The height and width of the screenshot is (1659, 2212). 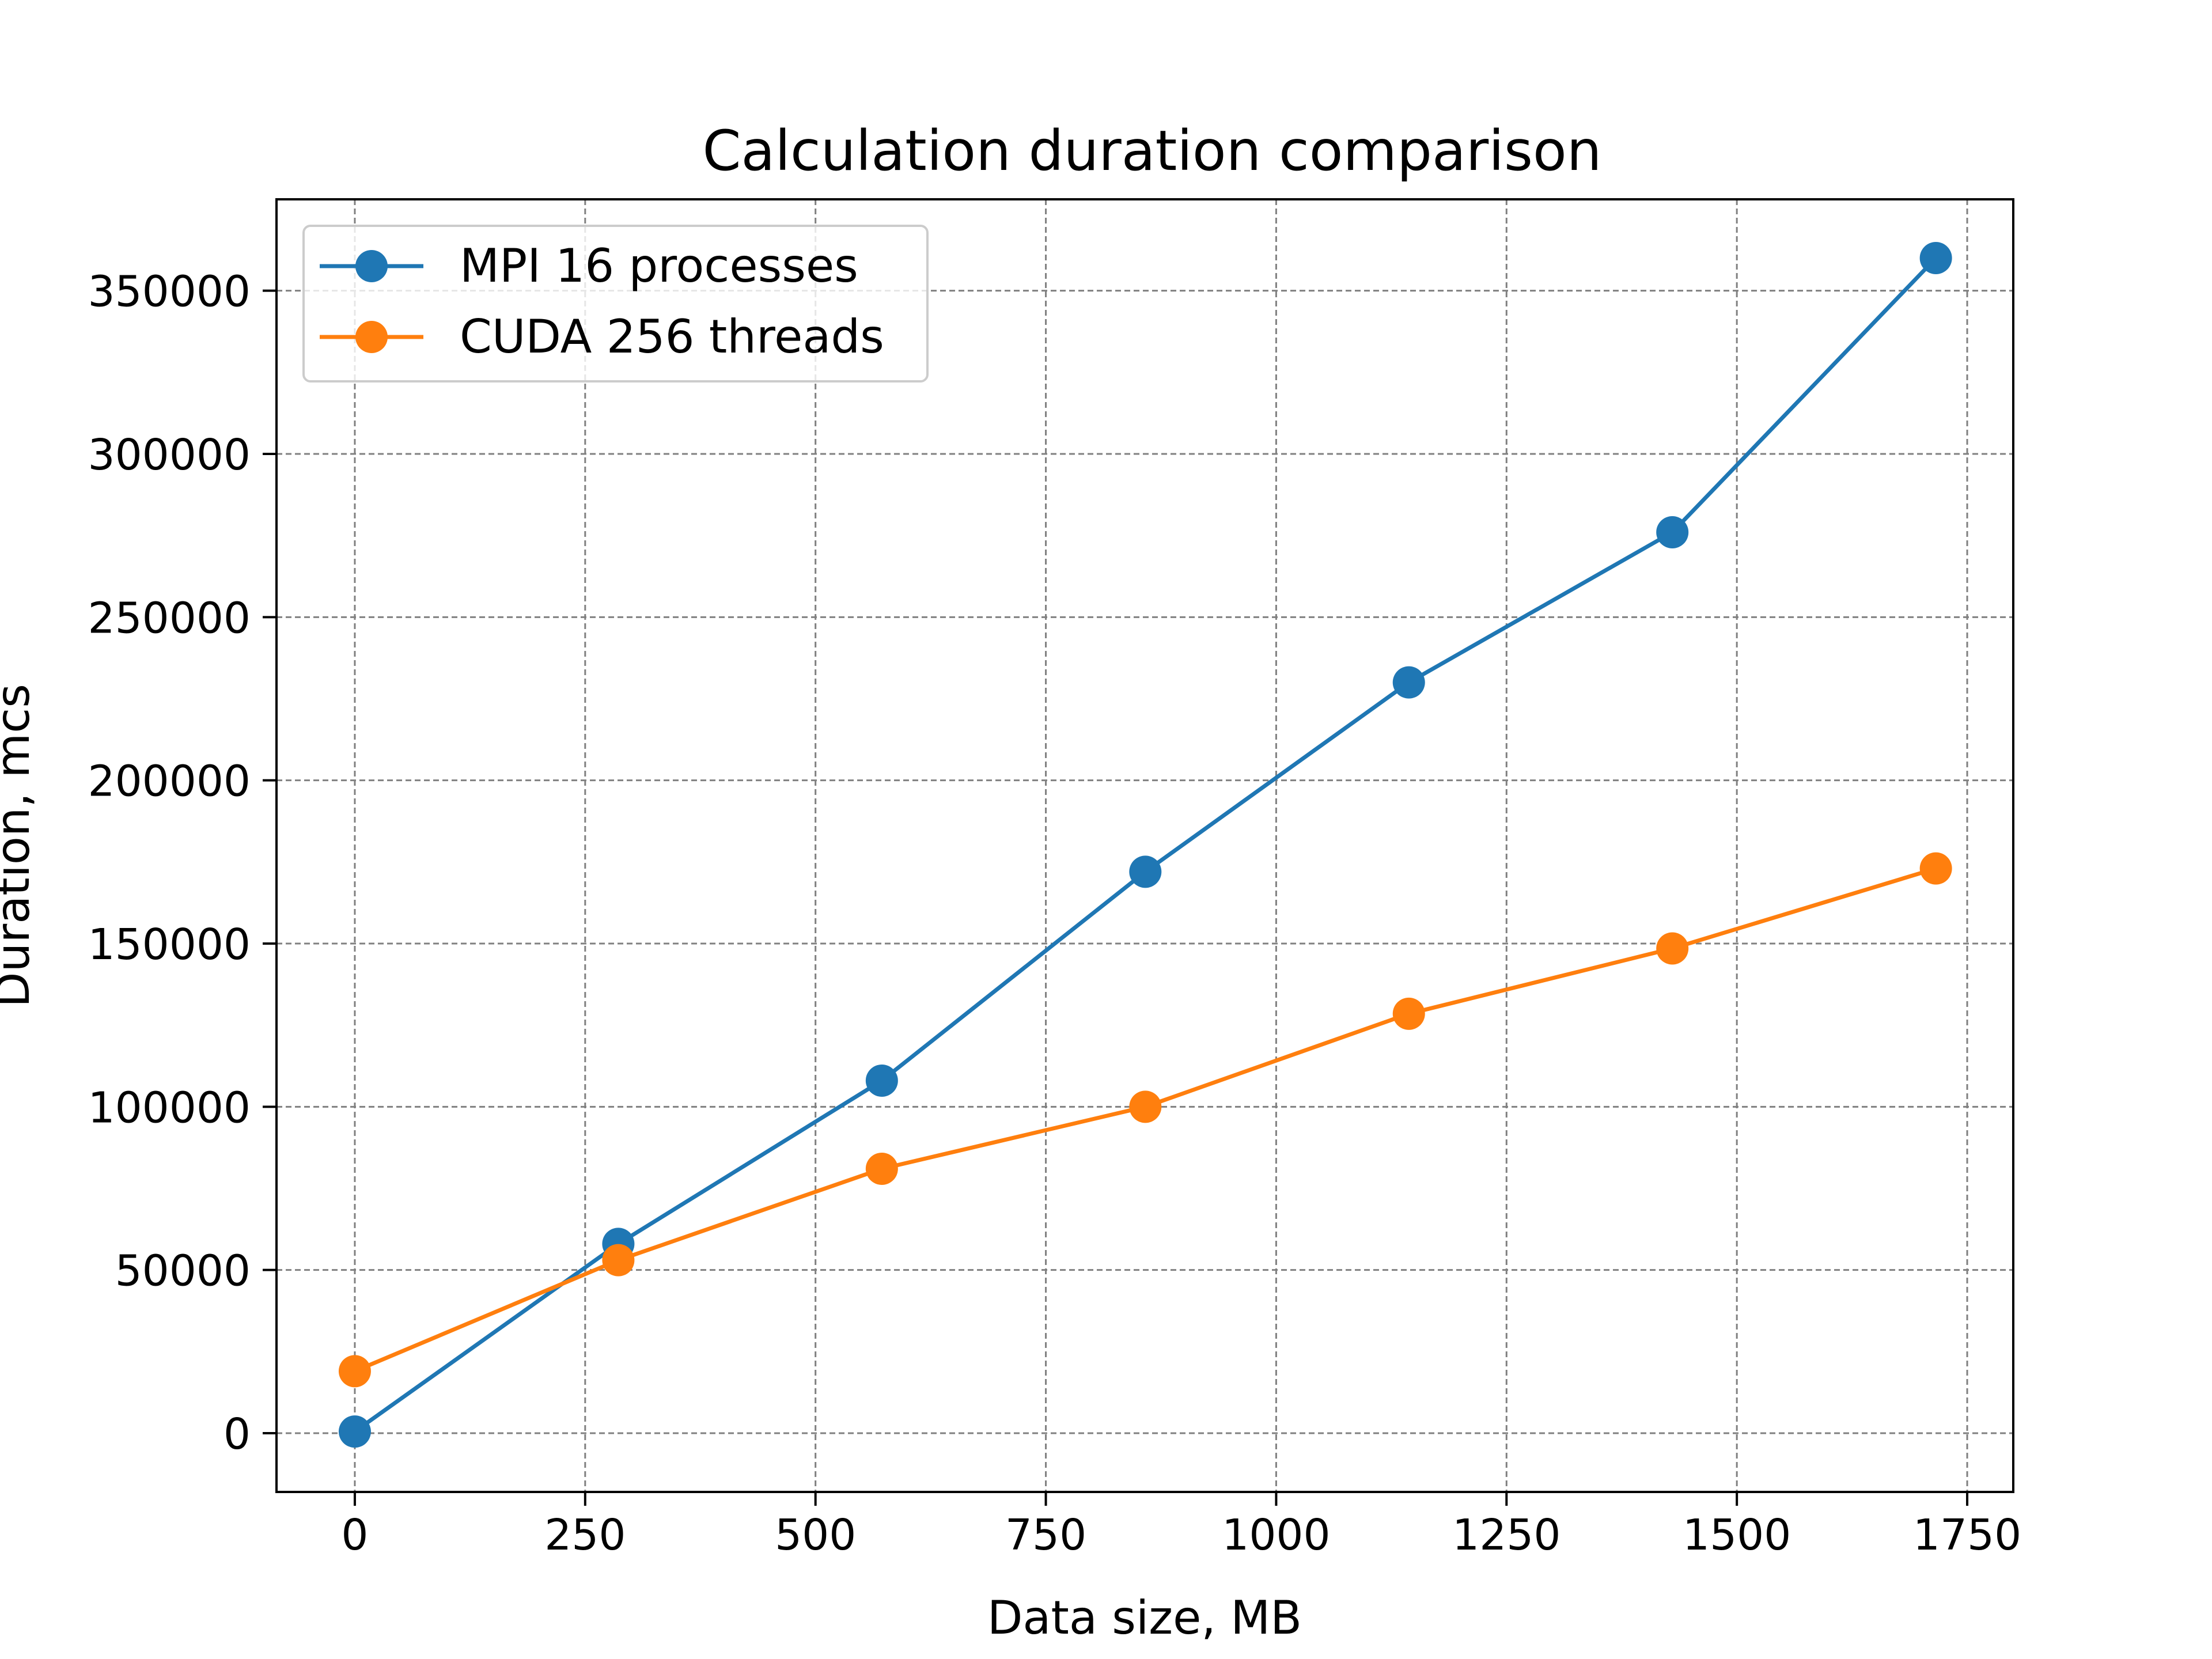 I want to click on x-tick-label: 1500, so click(x=1737, y=1535).